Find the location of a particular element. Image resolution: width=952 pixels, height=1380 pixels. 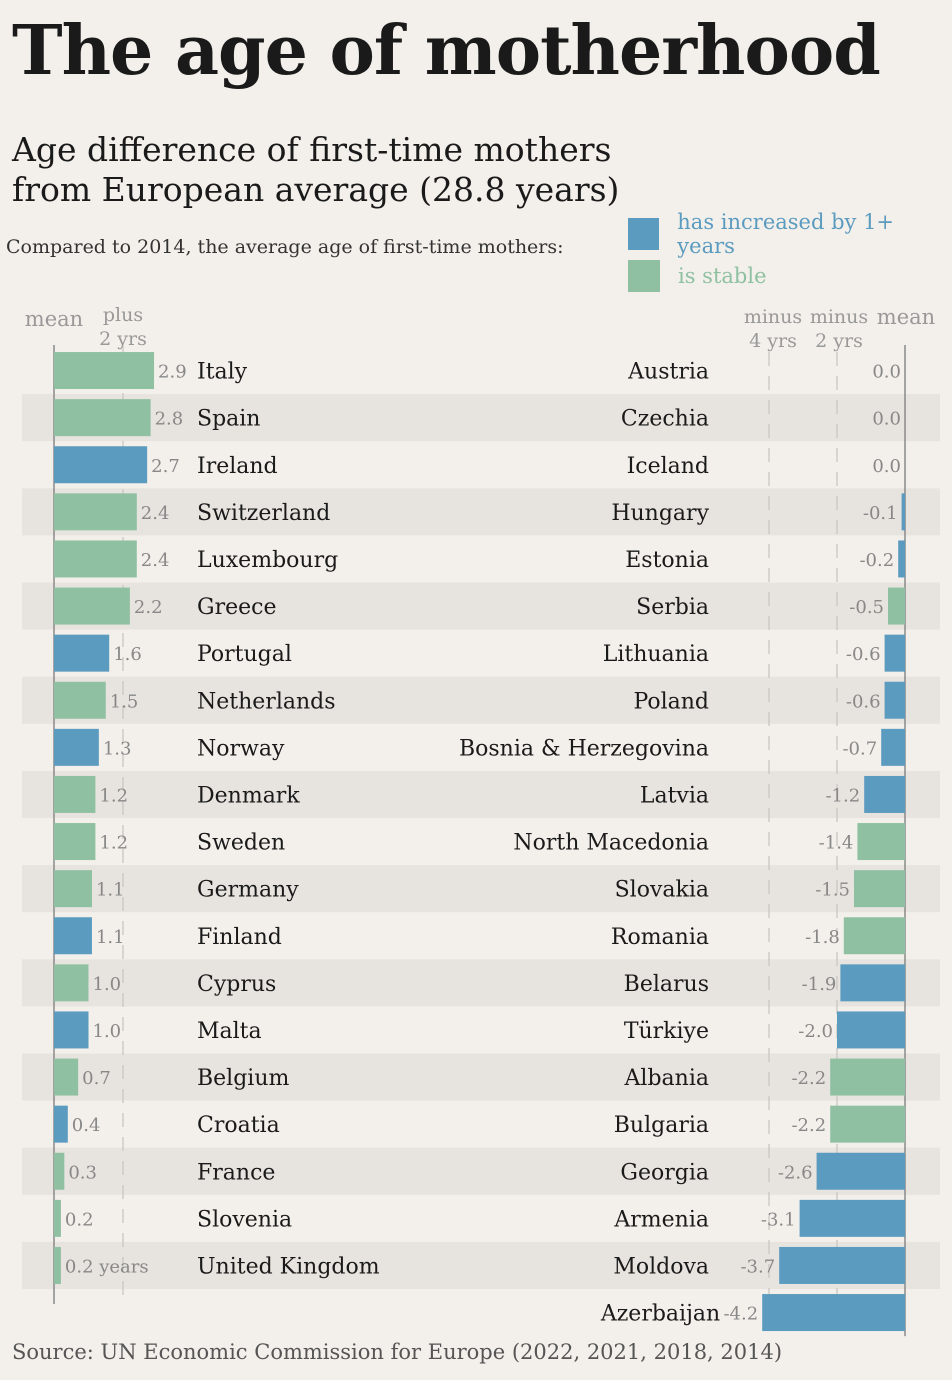

value-label: -3.7 is located at coordinates (757, 1266).